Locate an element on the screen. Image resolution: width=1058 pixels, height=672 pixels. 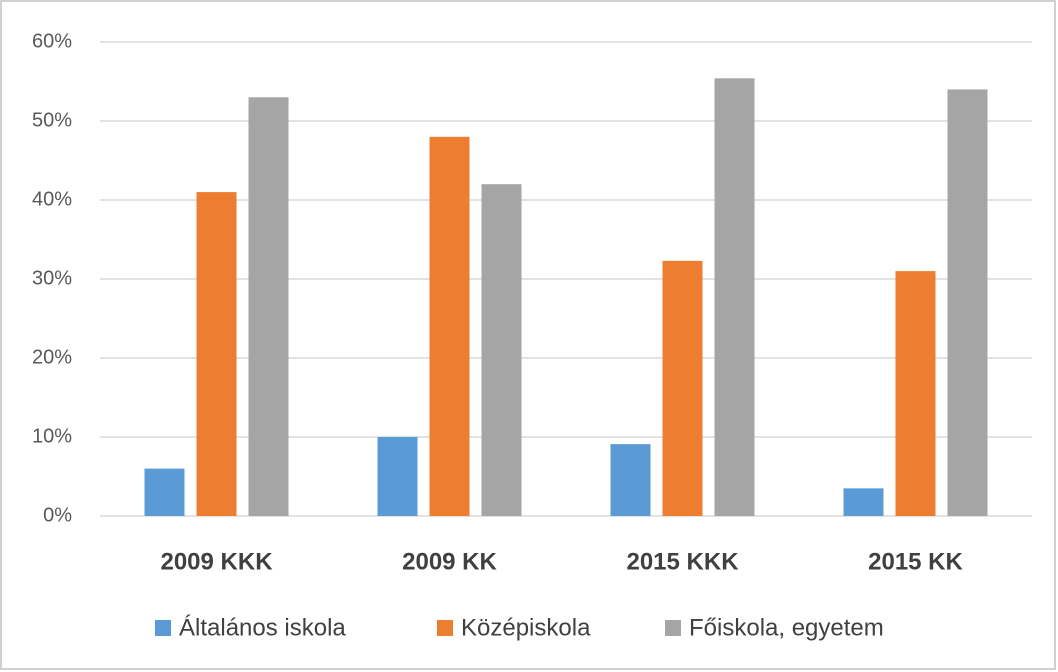
y-tick-label: 20% is located at coordinates (52, 357).